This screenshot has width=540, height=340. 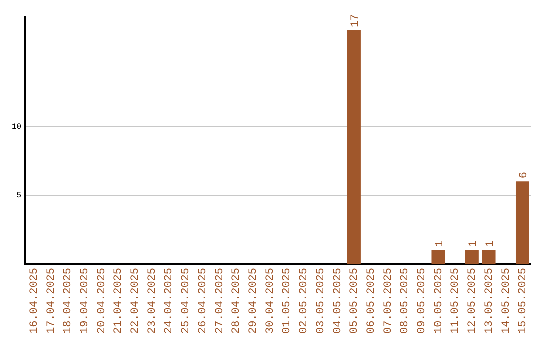 I want to click on x-tick-label: 26.04.2025, so click(x=203, y=301).